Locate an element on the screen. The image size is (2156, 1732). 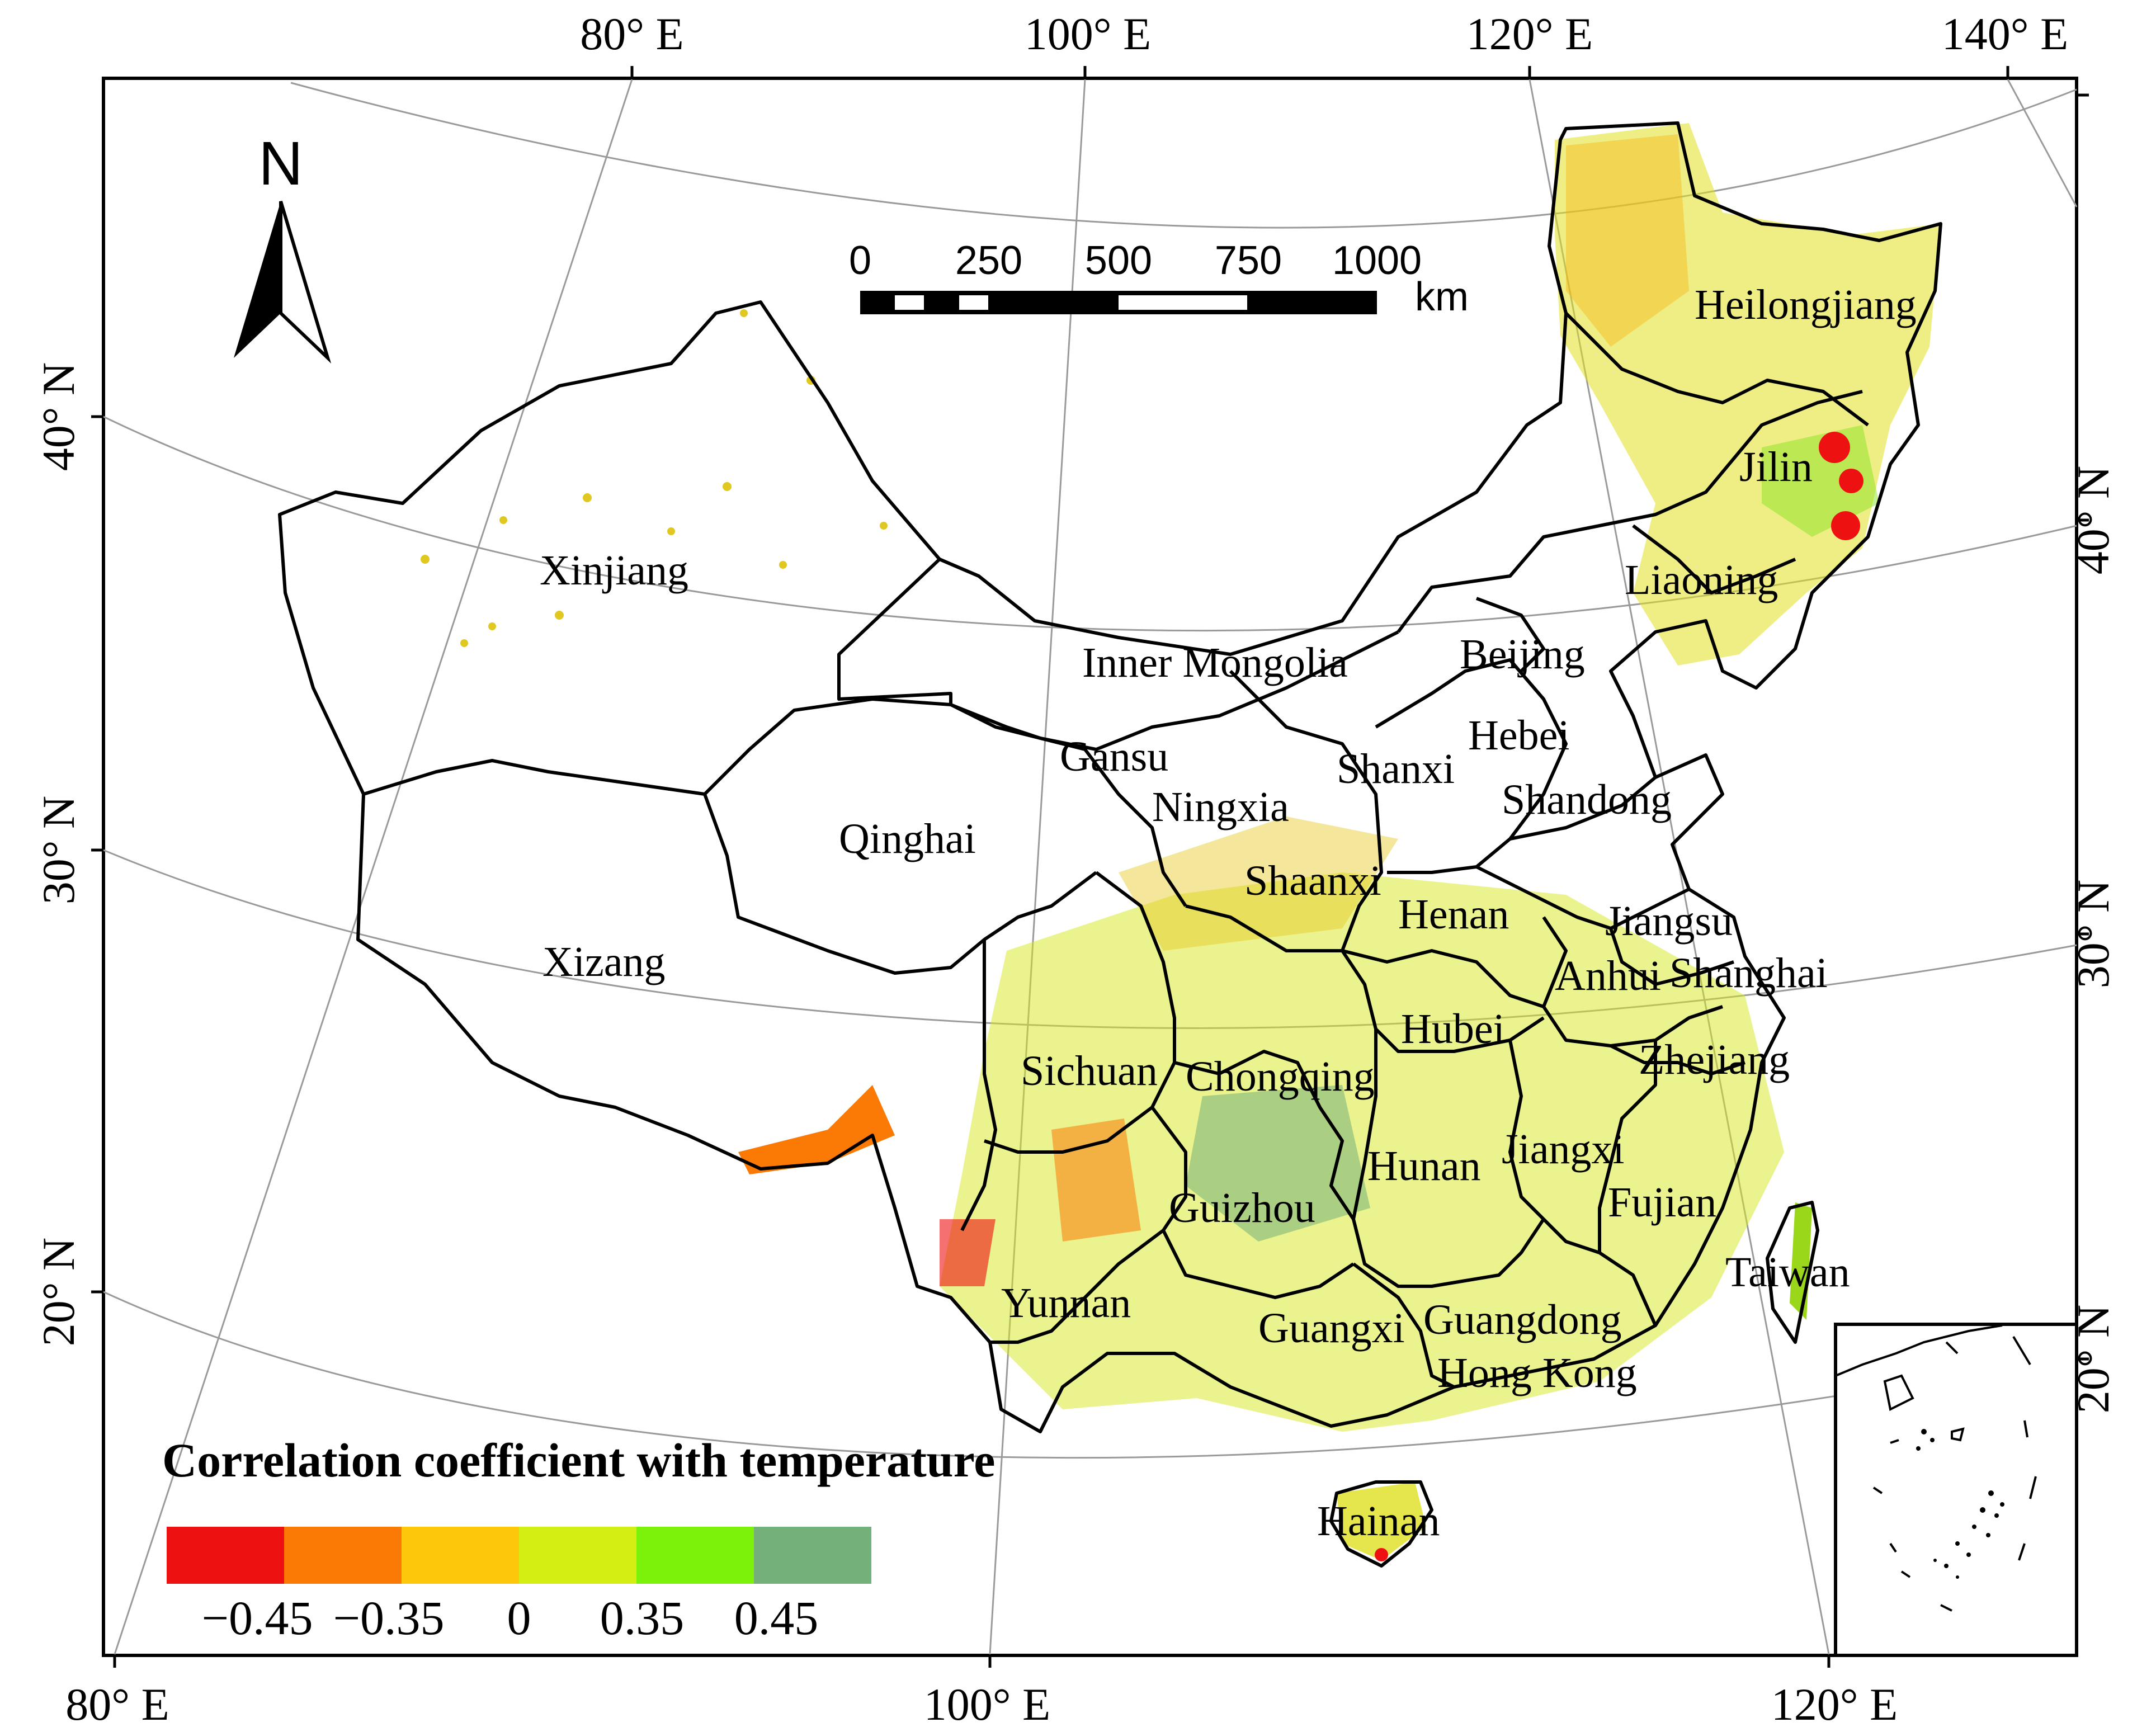
province-label-gansu: Gansu is located at coordinates (1114, 756).